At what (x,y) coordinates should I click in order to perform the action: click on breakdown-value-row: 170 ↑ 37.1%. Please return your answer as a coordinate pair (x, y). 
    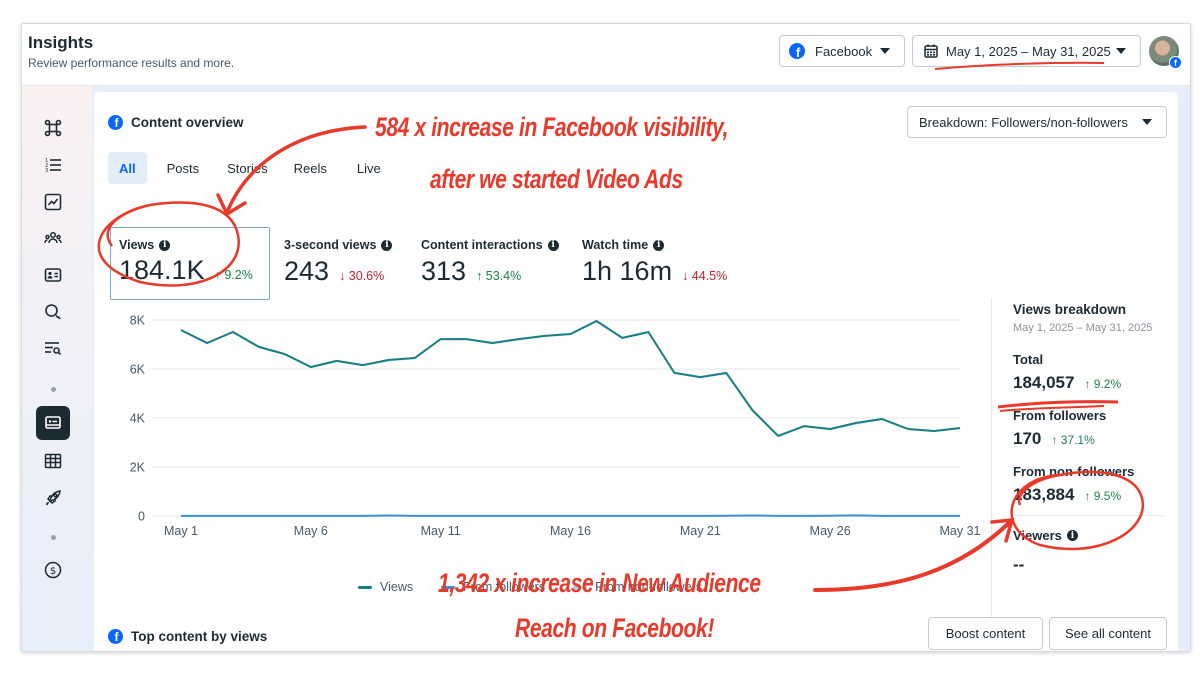
    Looking at the image, I should click on (1093, 439).